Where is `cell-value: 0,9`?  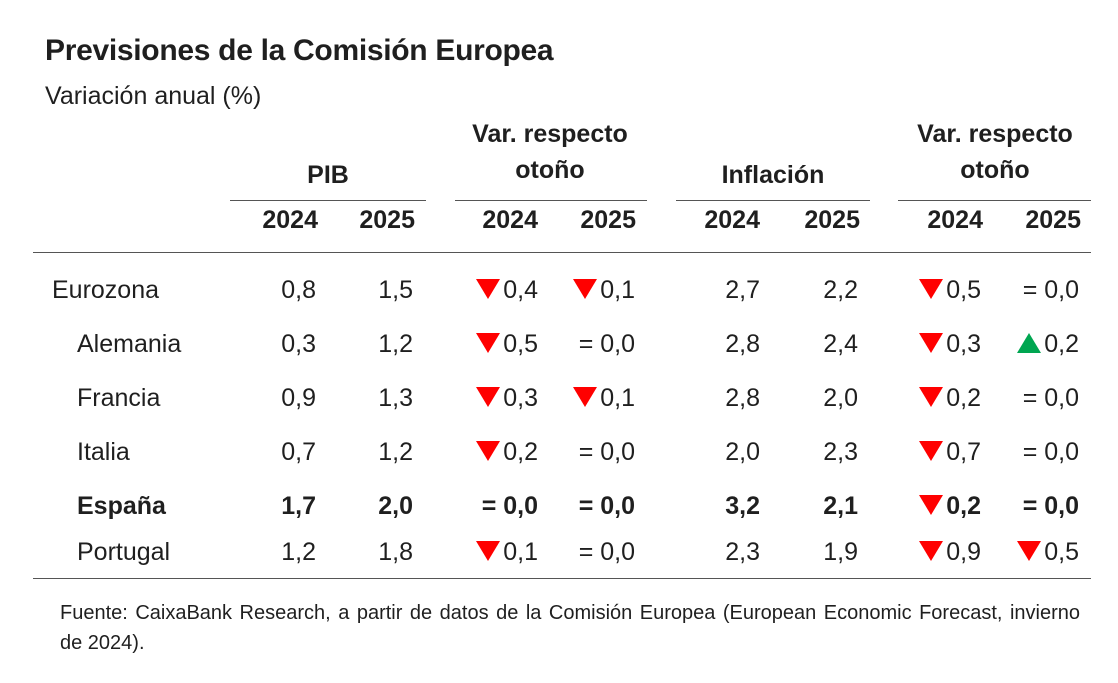
cell-value: 0,9 is located at coordinates (298, 398).